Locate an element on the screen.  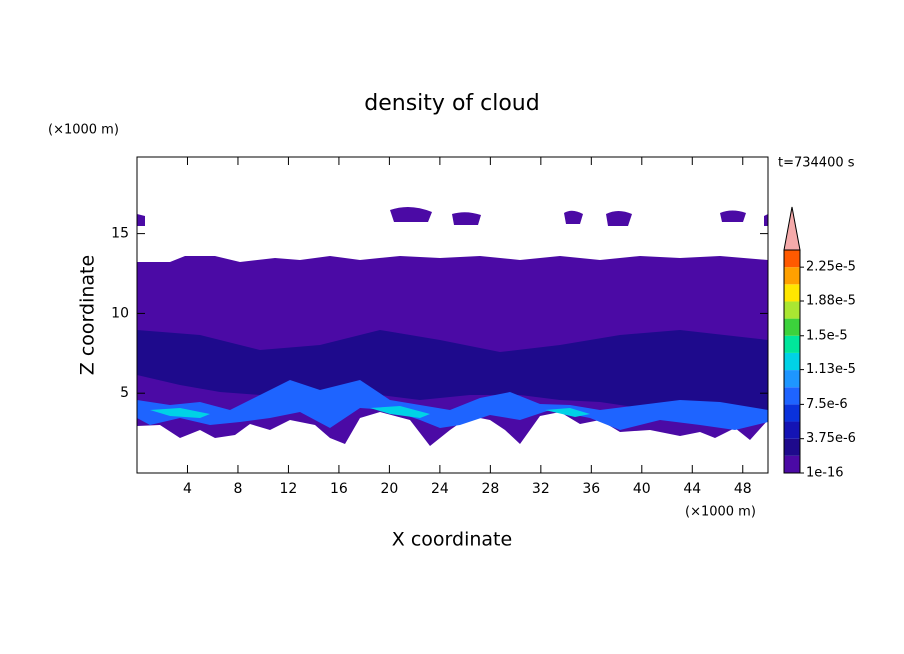
y-unit: (×1000 m) is located at coordinates (83, 130).